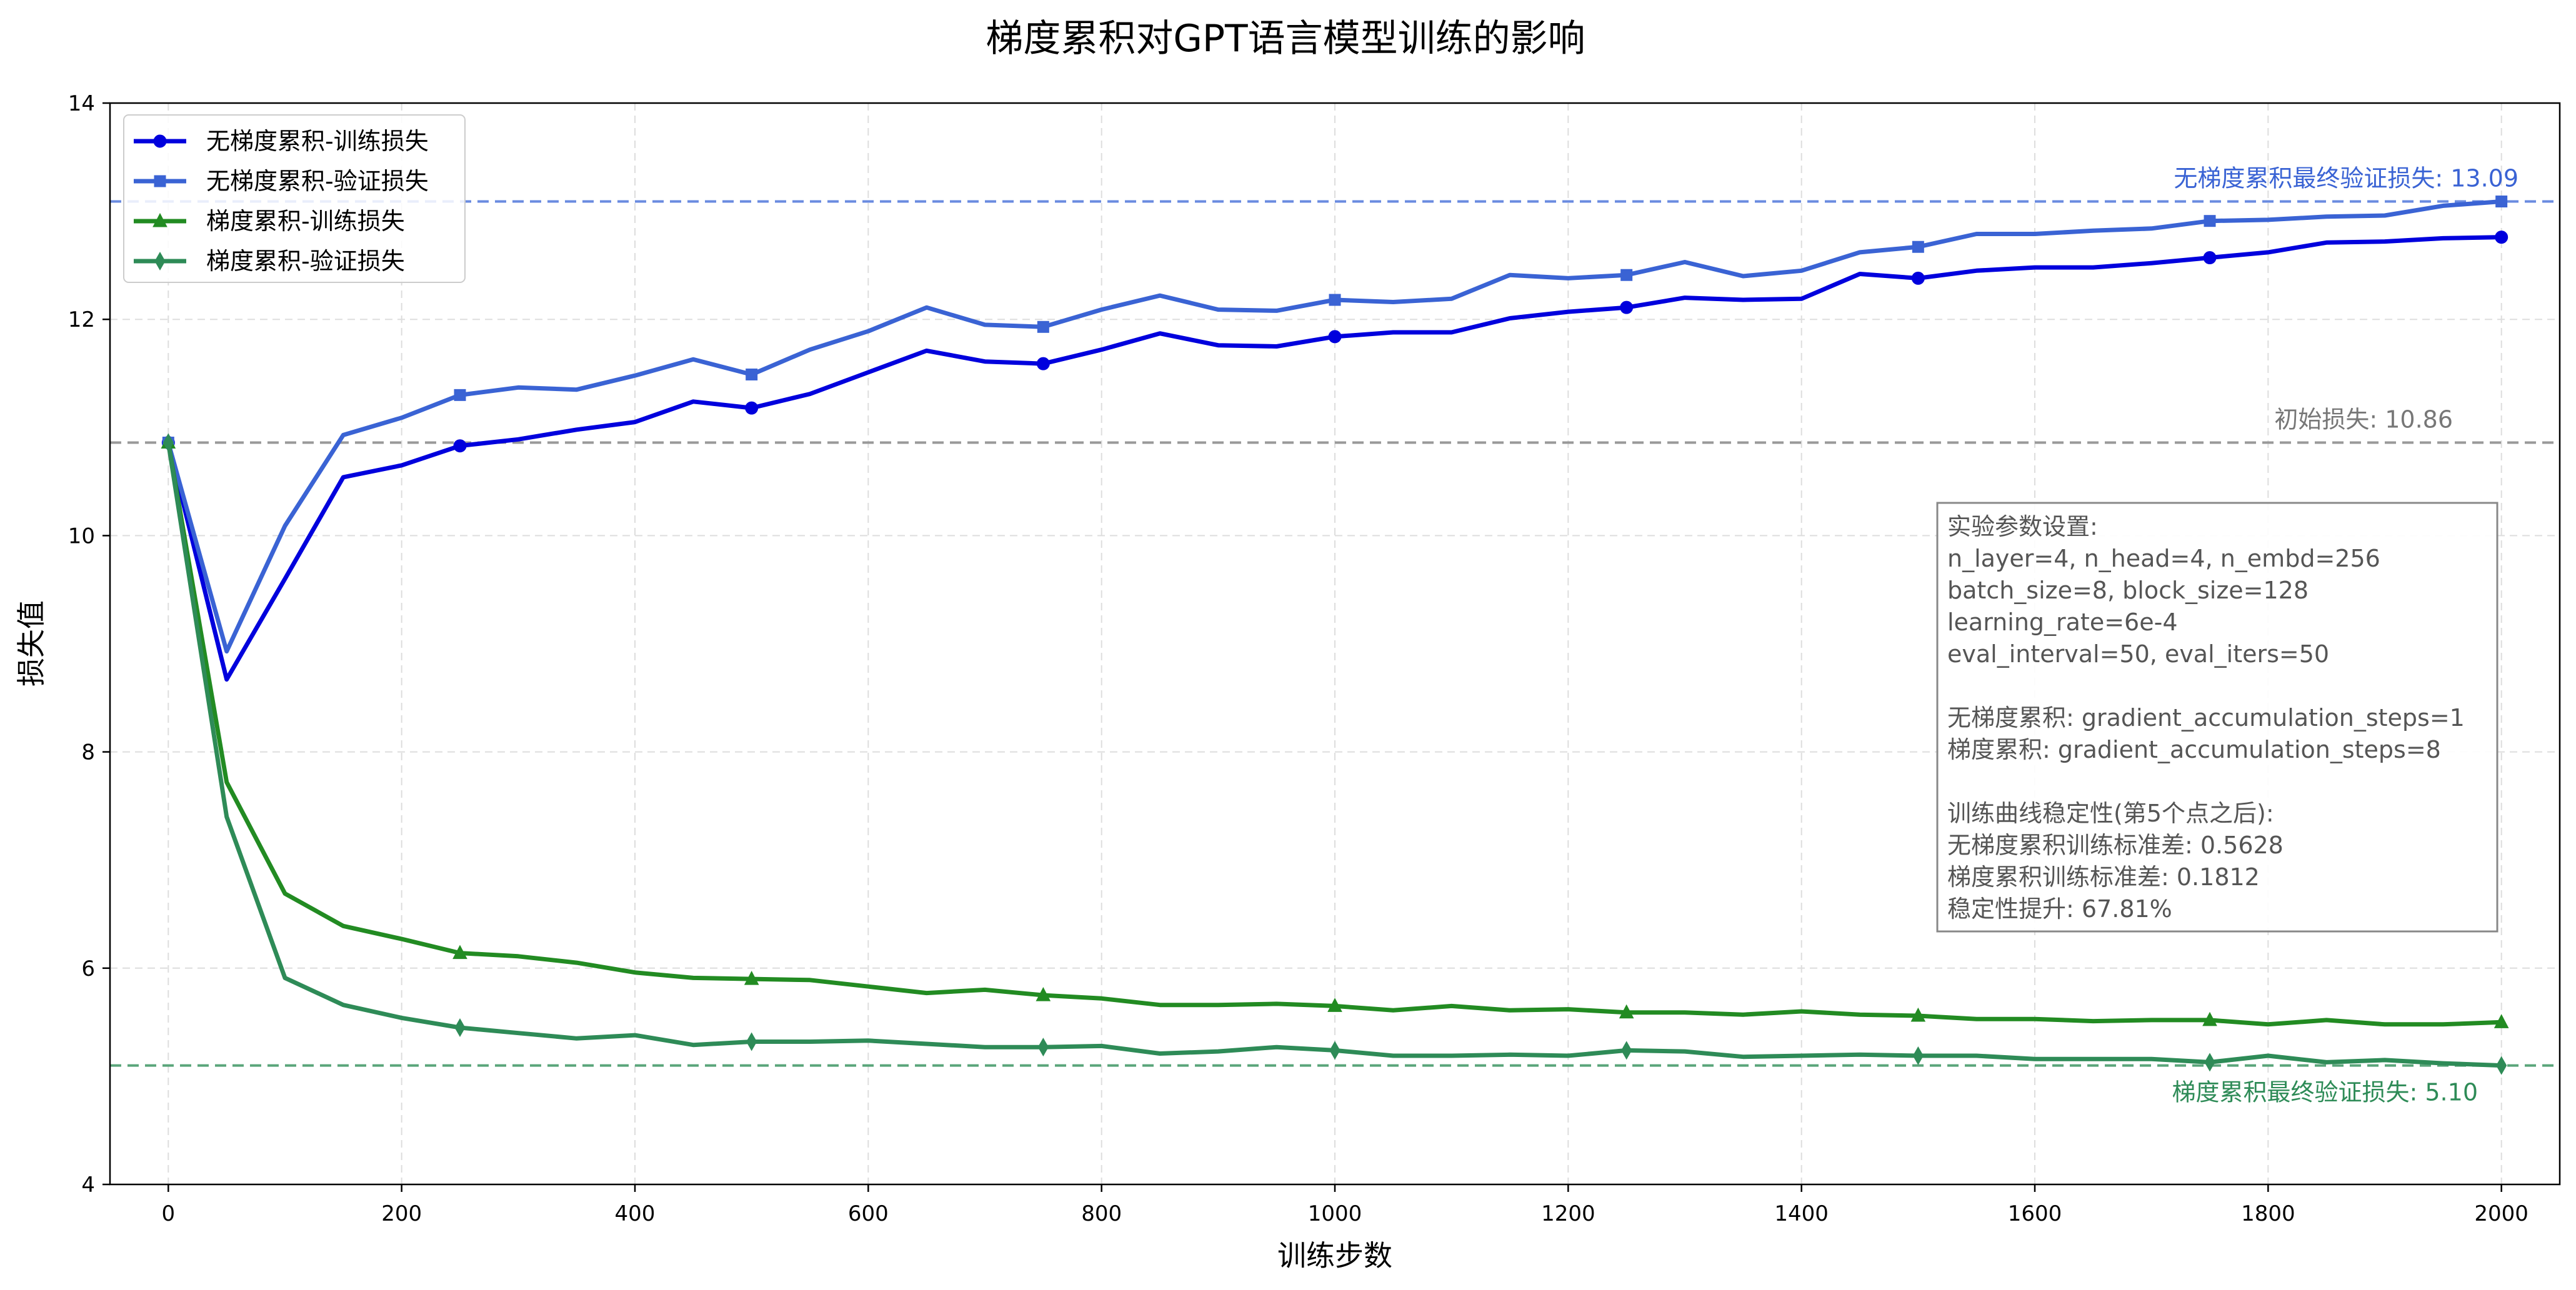  I want to click on x-tick-label: 1200, so click(1568, 1213).